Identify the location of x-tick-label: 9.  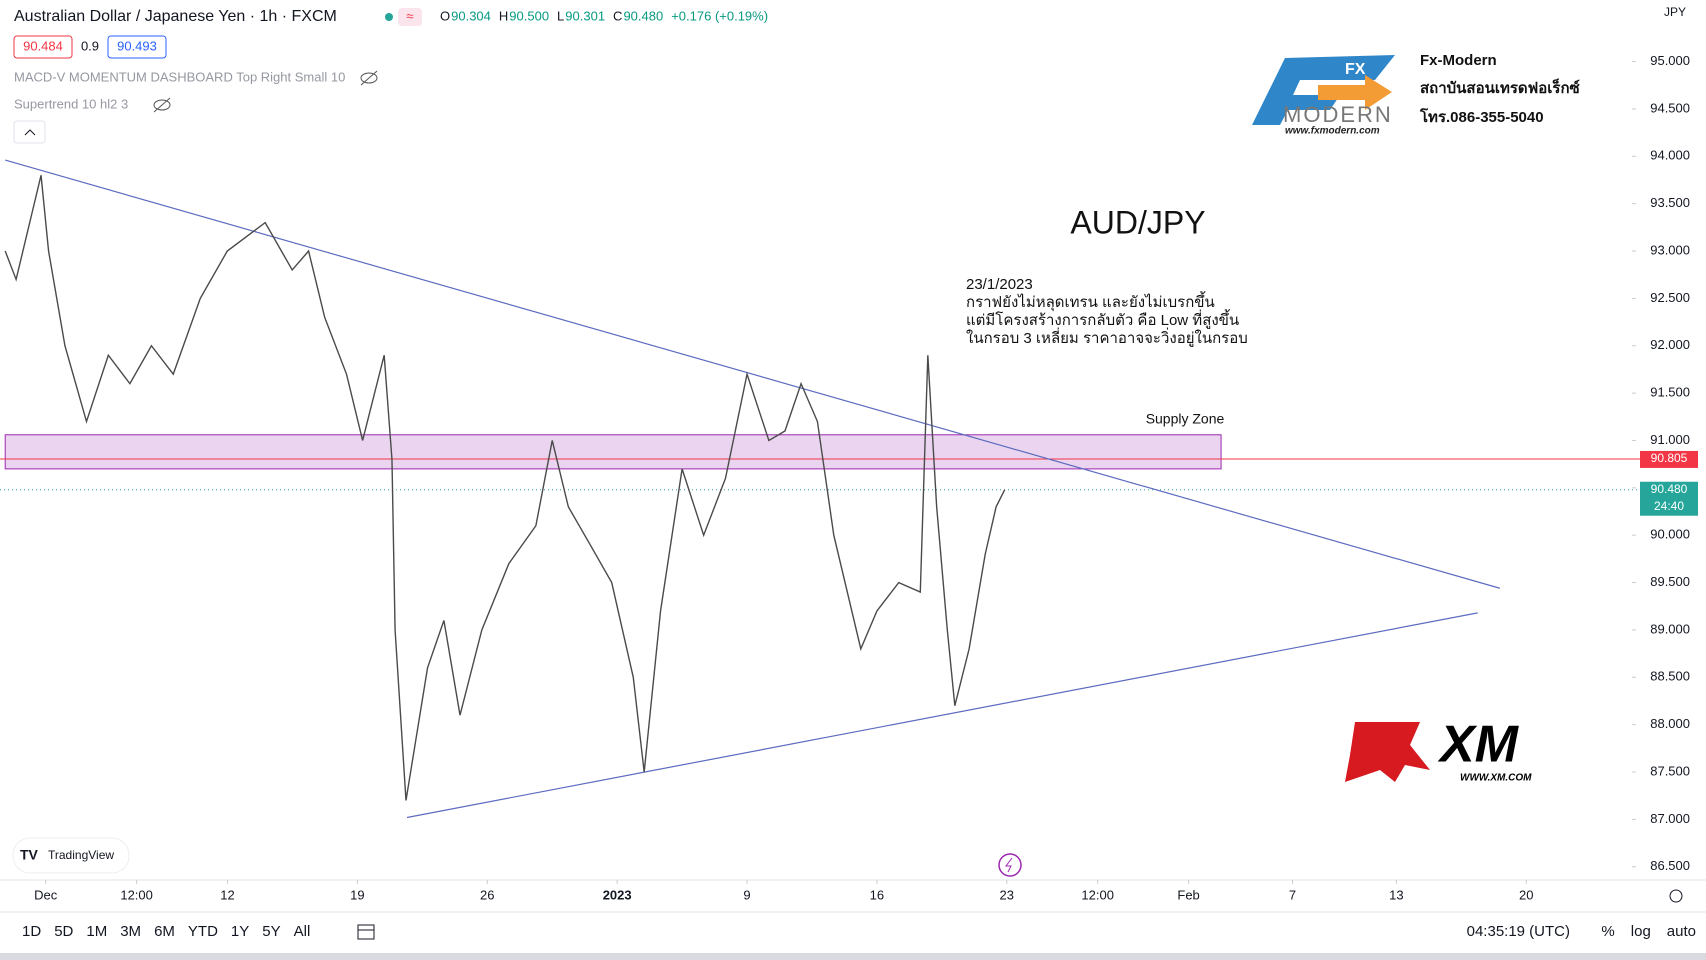
(746, 894).